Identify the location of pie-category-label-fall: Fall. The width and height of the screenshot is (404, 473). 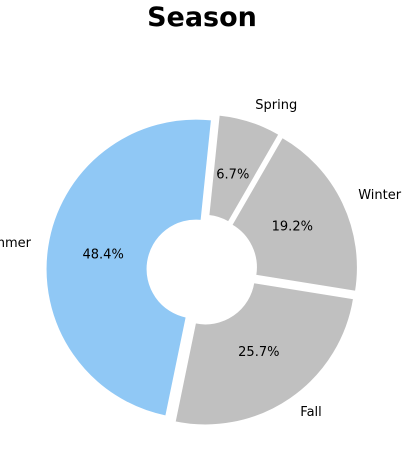
(310, 412).